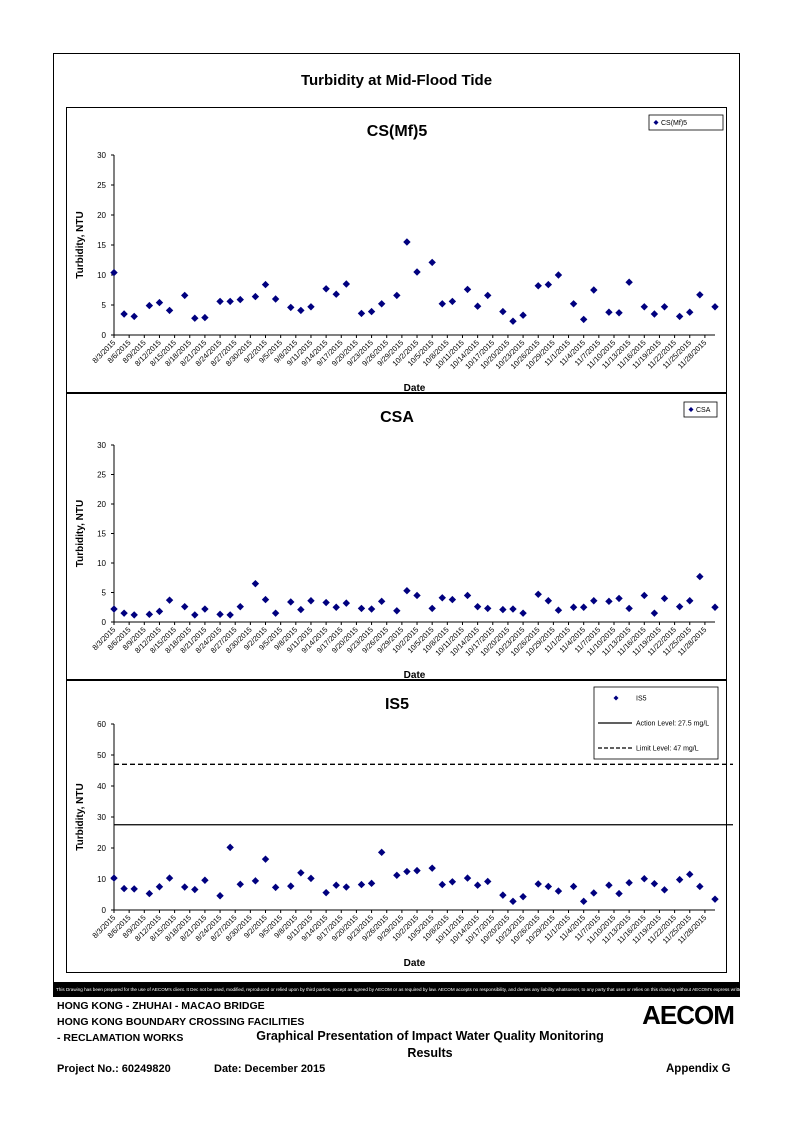  I want to click on y-axis-title: Turbidity, NTU, so click(80, 244).